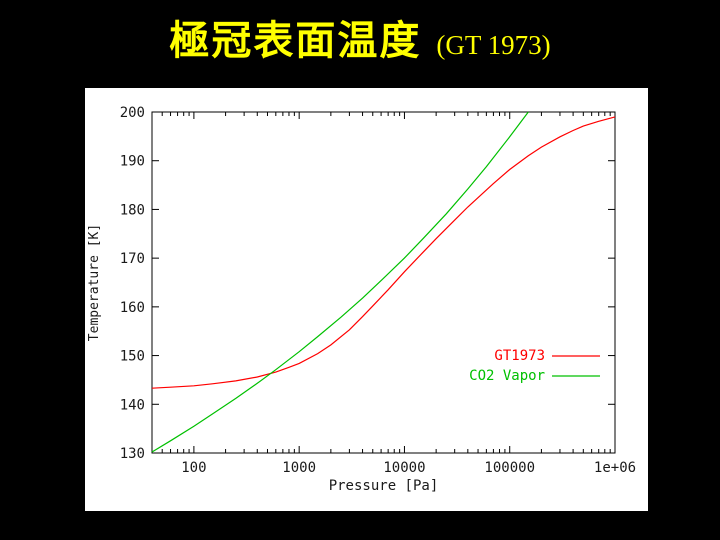  What do you see at coordinates (615, 468) in the screenshot?
I see `x-axis-tick-label: 1e+06` at bounding box center [615, 468].